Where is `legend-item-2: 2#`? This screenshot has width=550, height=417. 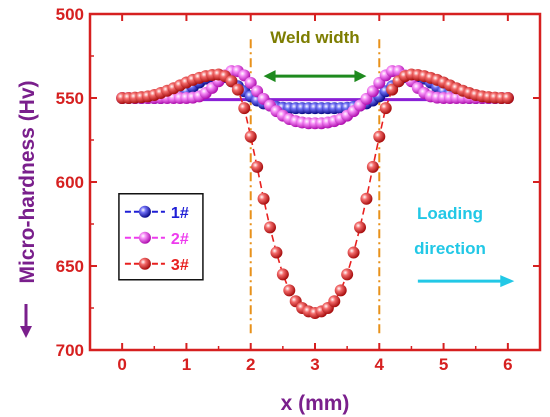 legend-item-2: 2# is located at coordinates (156, 239).